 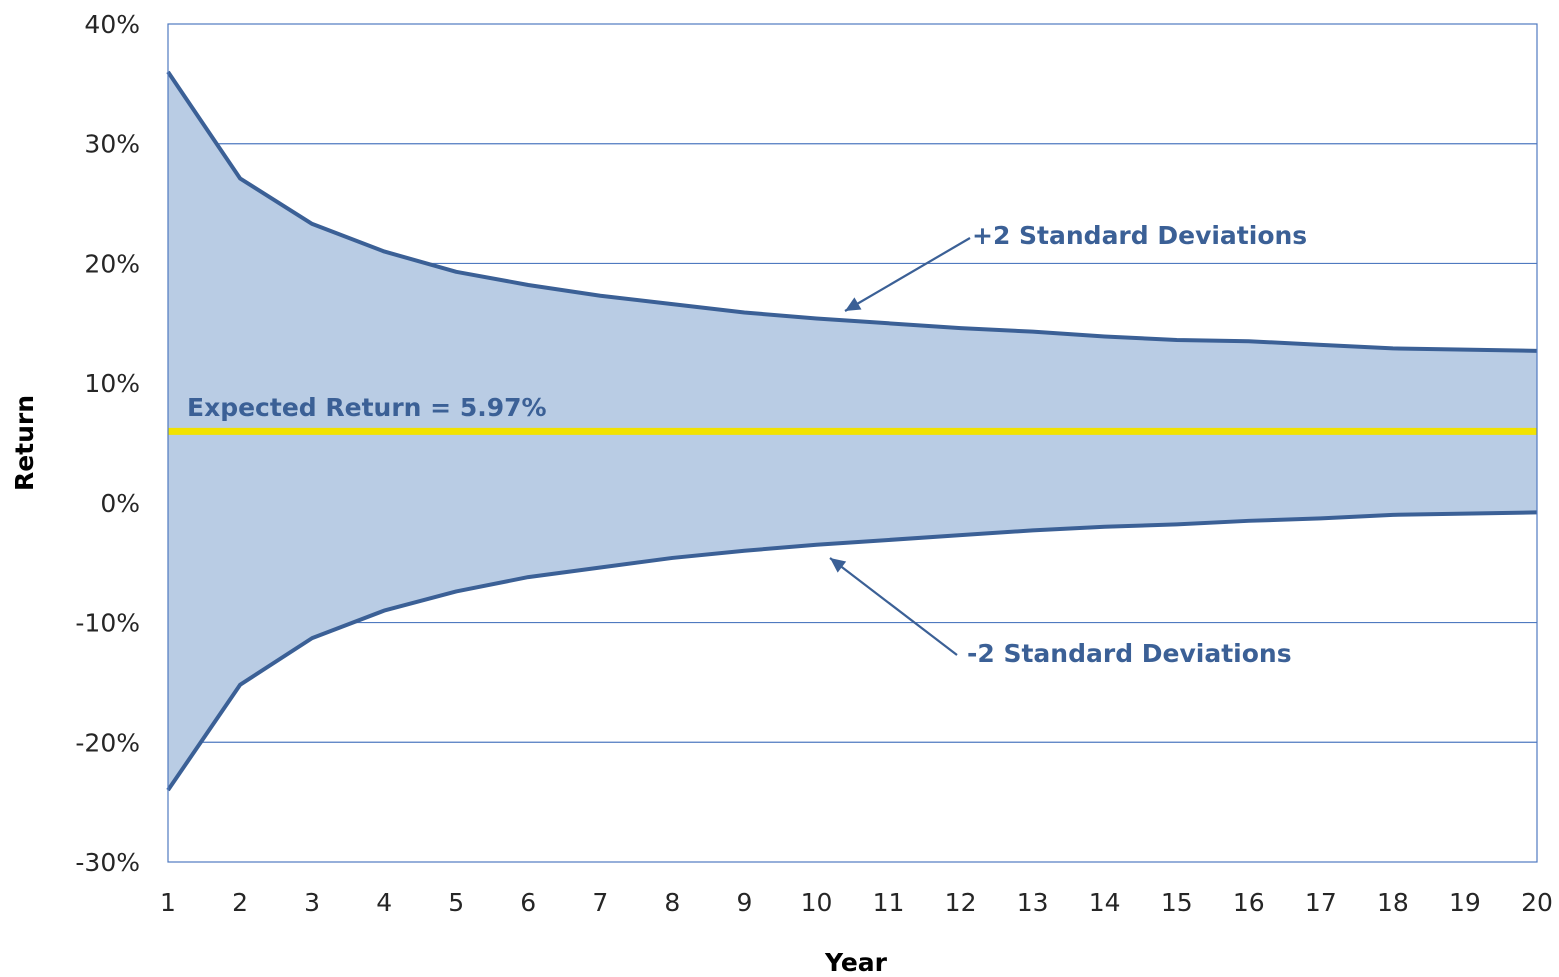 I want to click on y-tick-label: 20%, so click(x=112, y=263).